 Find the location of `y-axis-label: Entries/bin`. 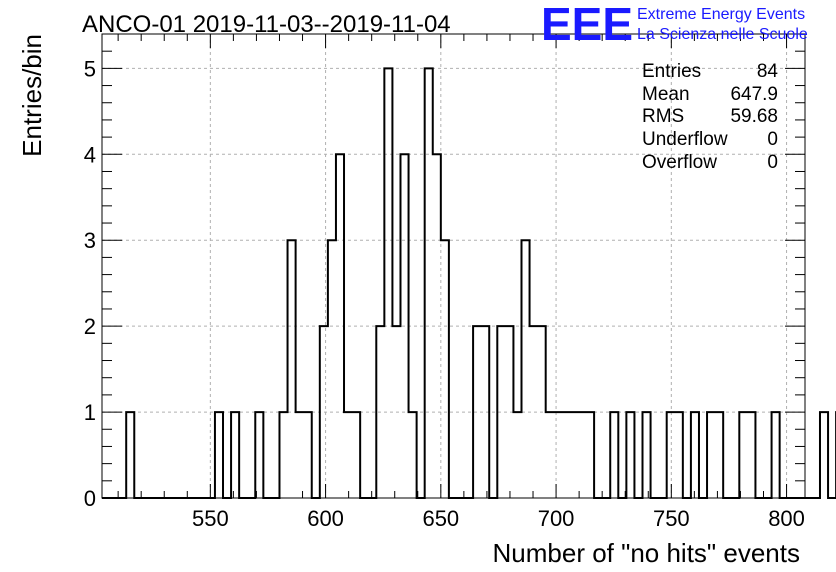

y-axis-label: Entries/bin is located at coordinates (32, 95).